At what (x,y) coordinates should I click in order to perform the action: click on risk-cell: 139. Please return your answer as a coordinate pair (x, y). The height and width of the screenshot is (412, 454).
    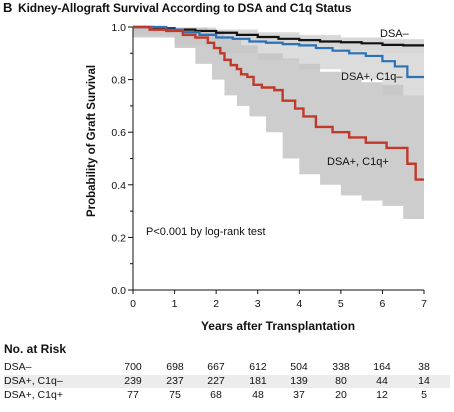
    Looking at the image, I should click on (299, 381).